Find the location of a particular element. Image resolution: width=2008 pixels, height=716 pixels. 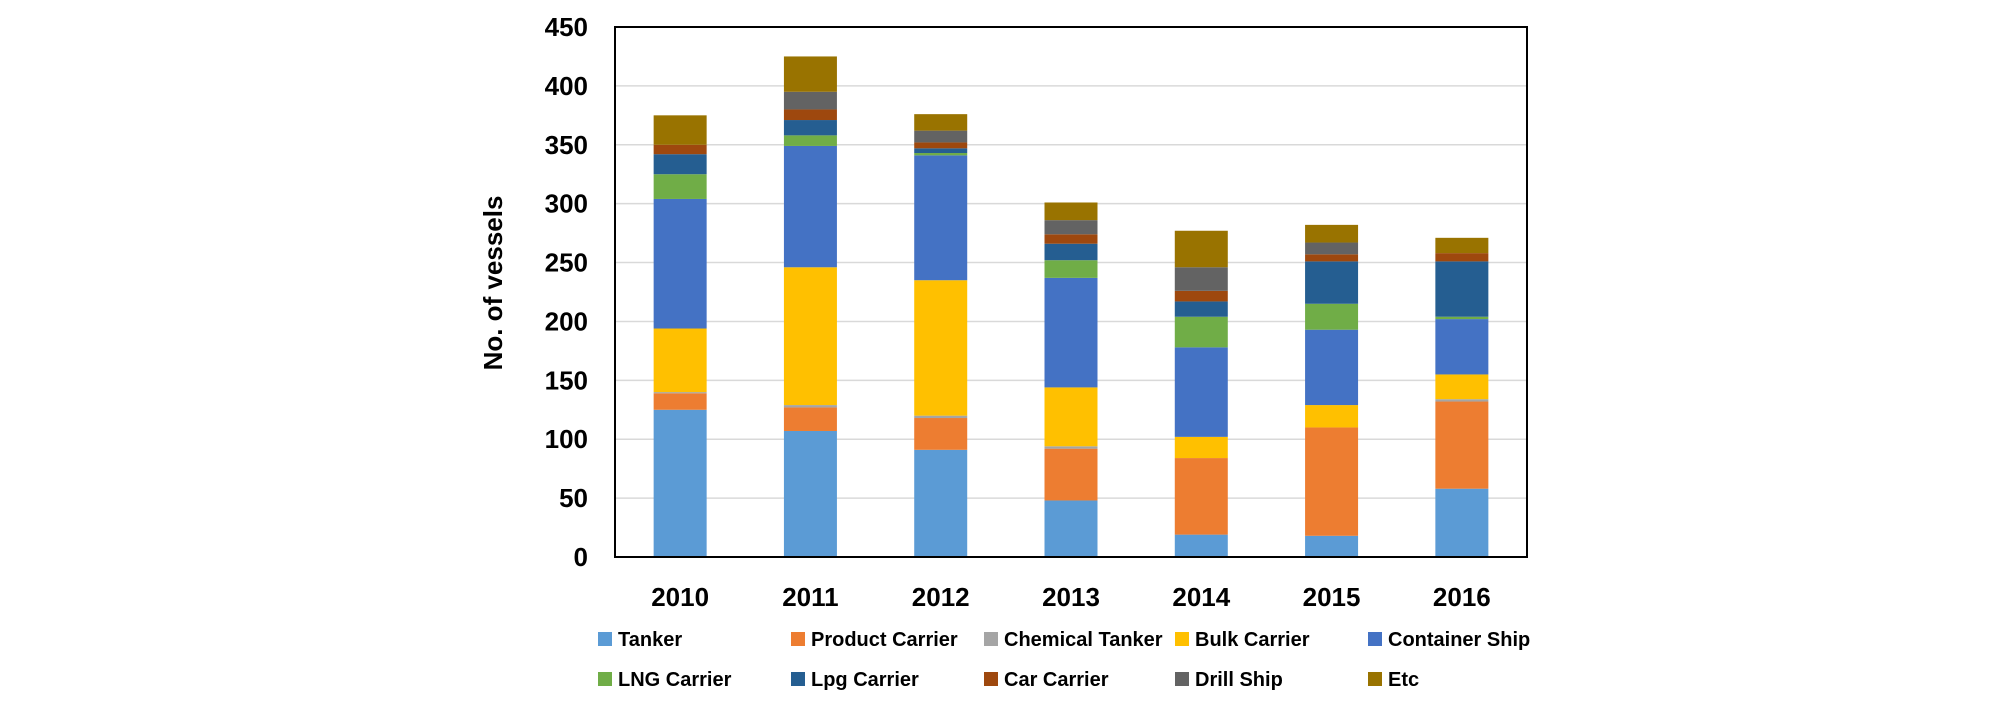

legend-label: Lpg Carrier is located at coordinates (865, 680).